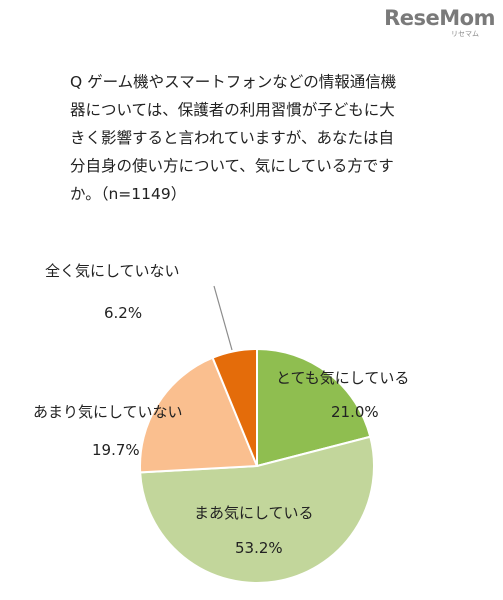 The width and height of the screenshot is (503, 600). What do you see at coordinates (199, 415) in the screenshot?
I see `slice-amari` at bounding box center [199, 415].